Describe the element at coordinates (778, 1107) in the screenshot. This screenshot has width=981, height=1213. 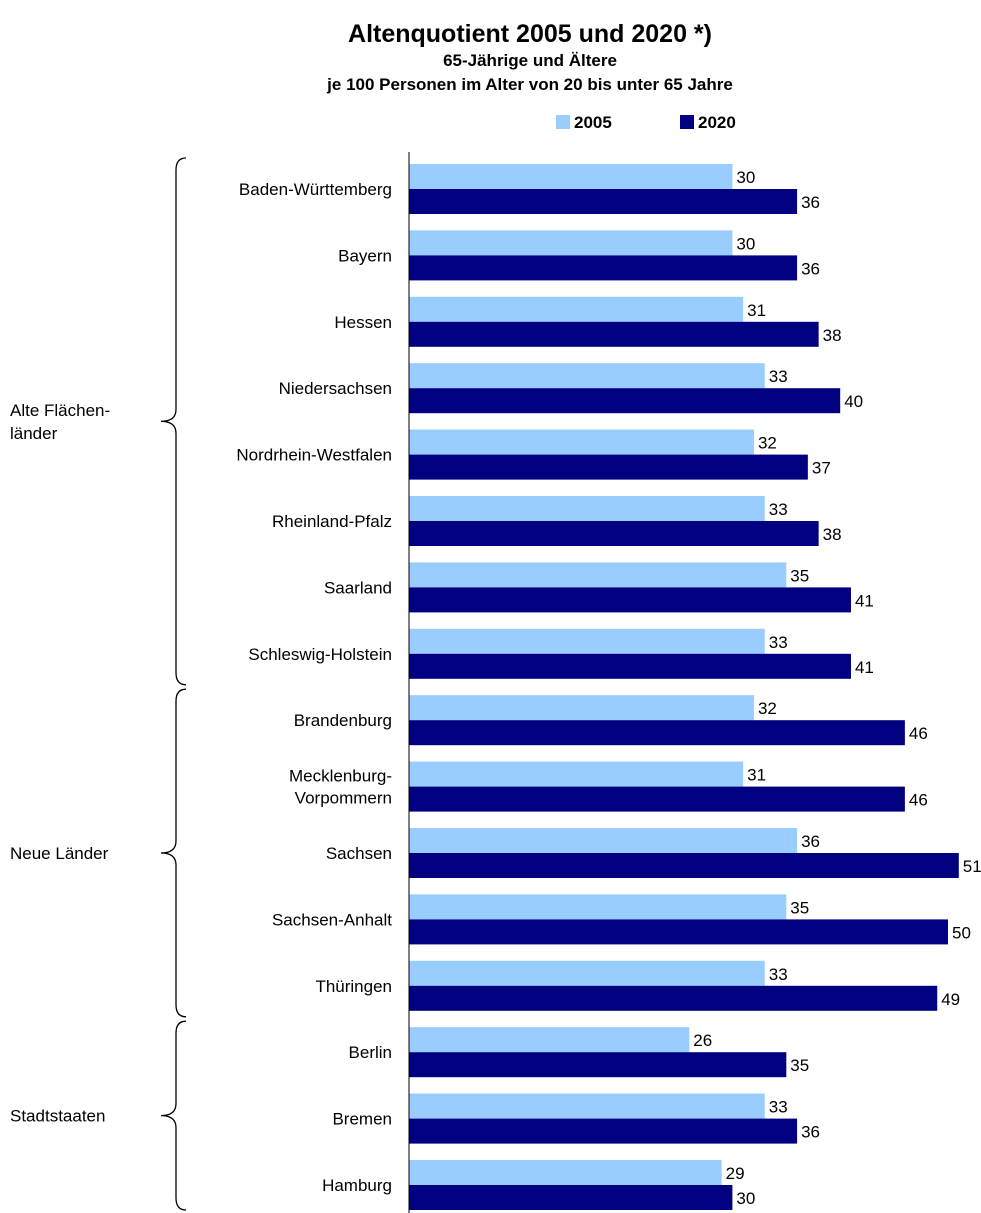
I see `data-label-2005-14: 33` at that location.